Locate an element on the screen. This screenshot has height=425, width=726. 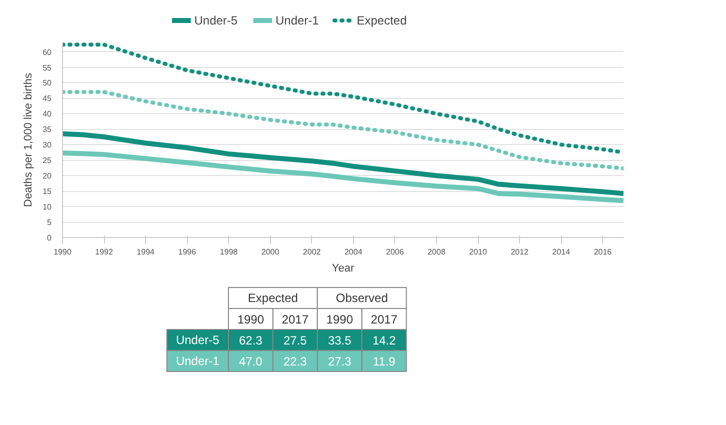
y-tick-label: 10 is located at coordinates (47, 207).